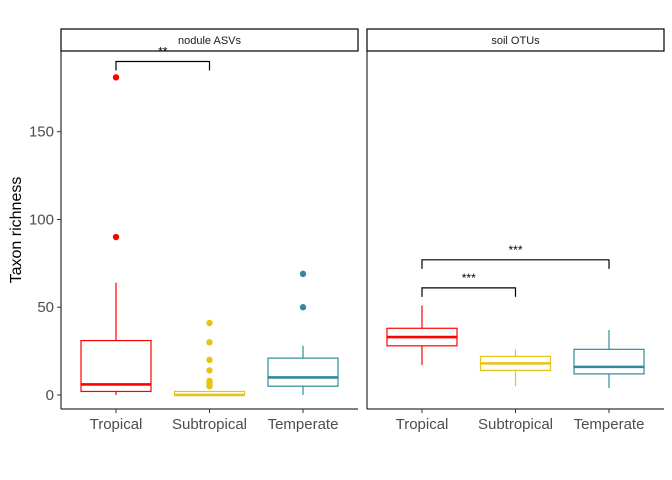 This screenshot has height=480, width=672. Describe the element at coordinates (41, 132) in the screenshot. I see `y-tick-label: 150` at that location.